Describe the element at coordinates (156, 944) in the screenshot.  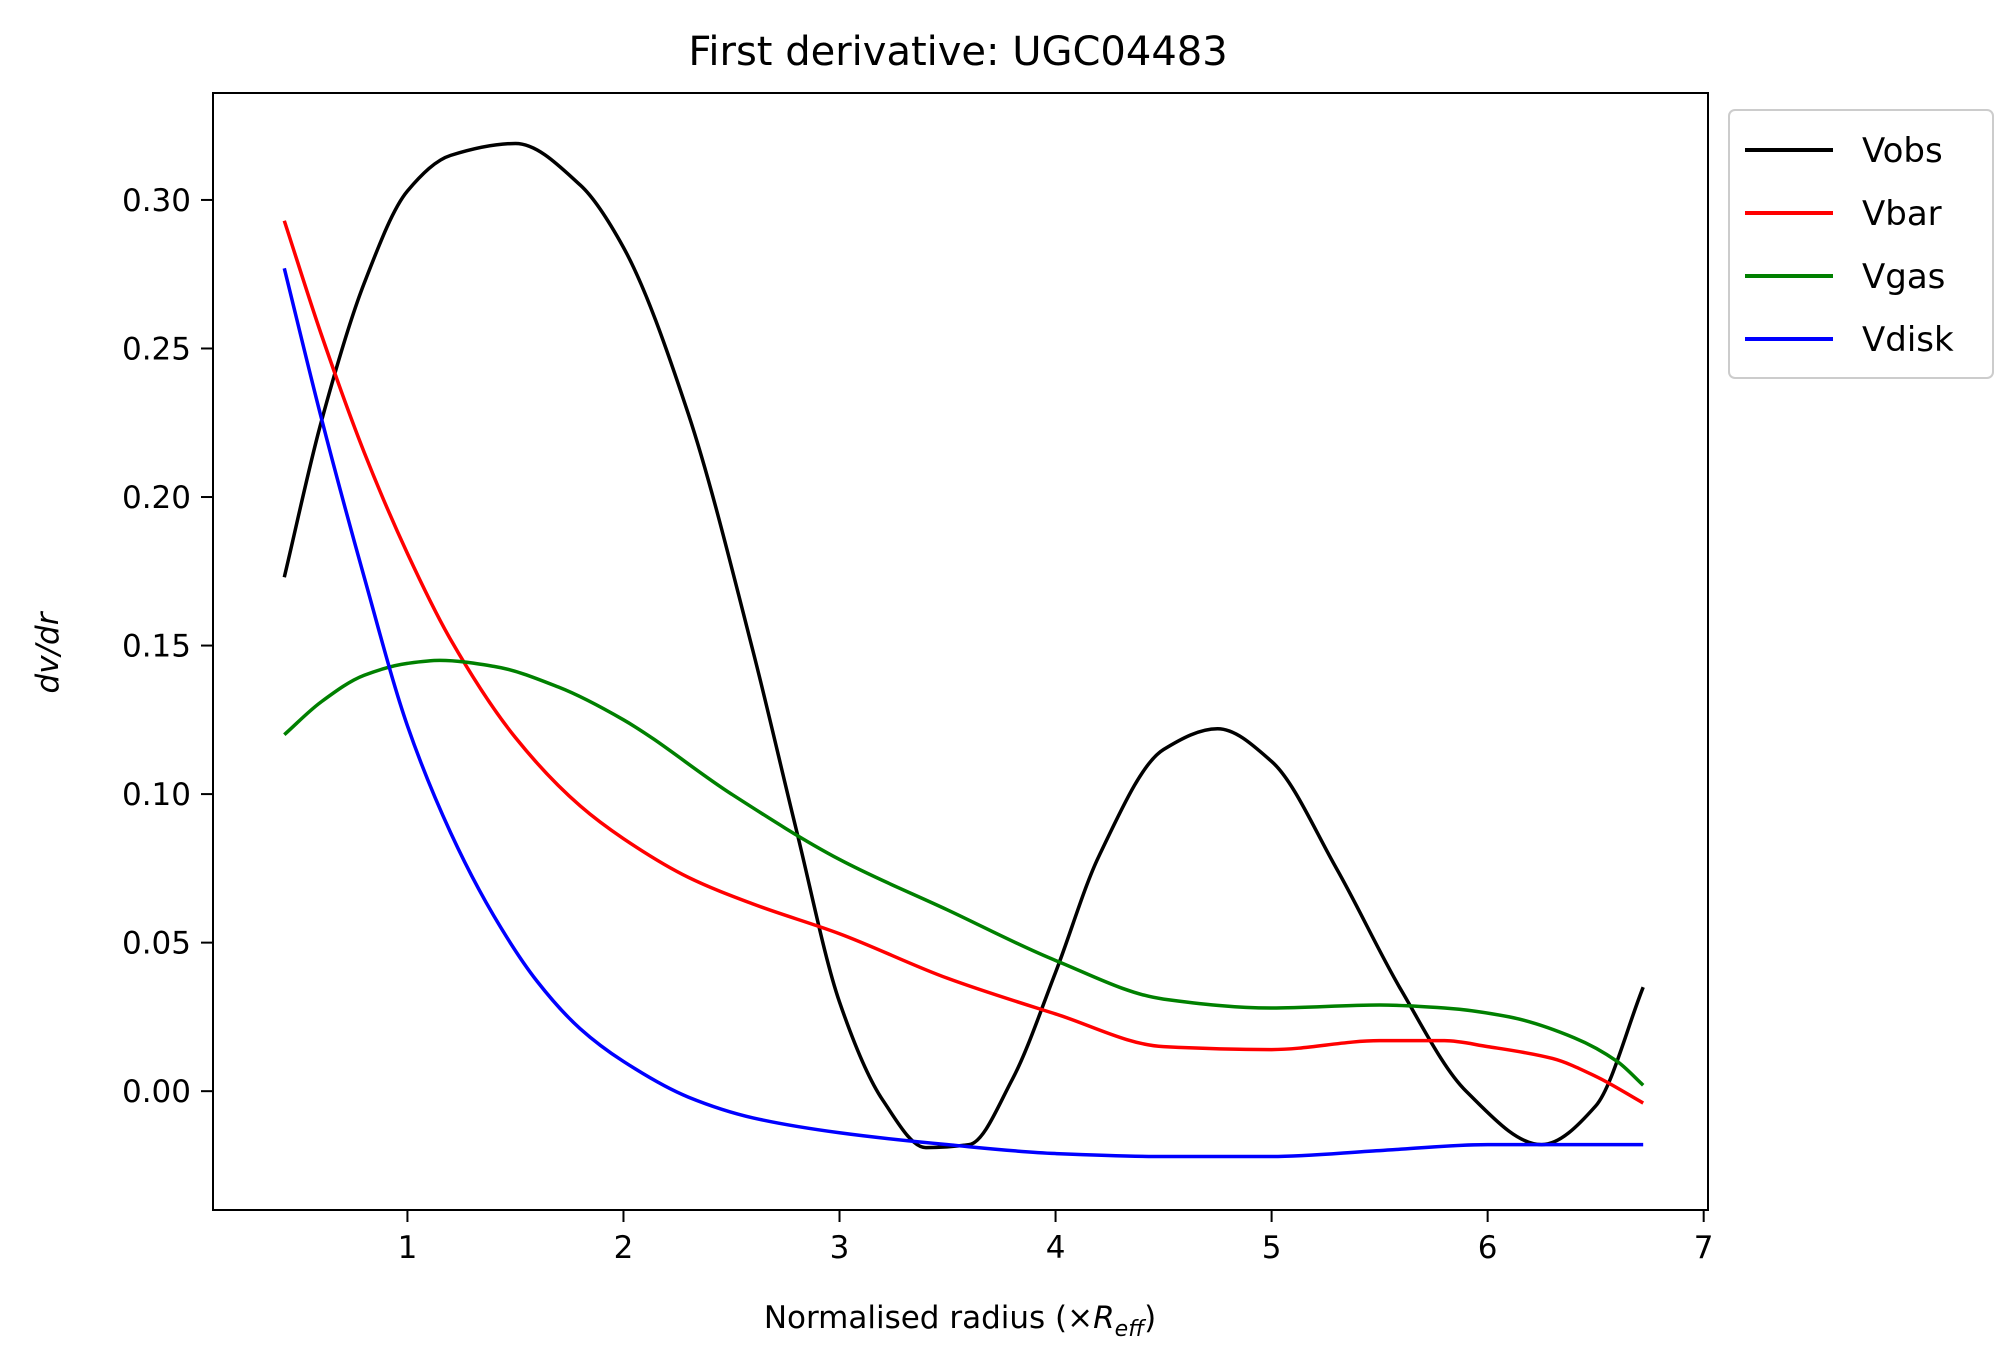
I see `y-tick-label: 0.05` at that location.